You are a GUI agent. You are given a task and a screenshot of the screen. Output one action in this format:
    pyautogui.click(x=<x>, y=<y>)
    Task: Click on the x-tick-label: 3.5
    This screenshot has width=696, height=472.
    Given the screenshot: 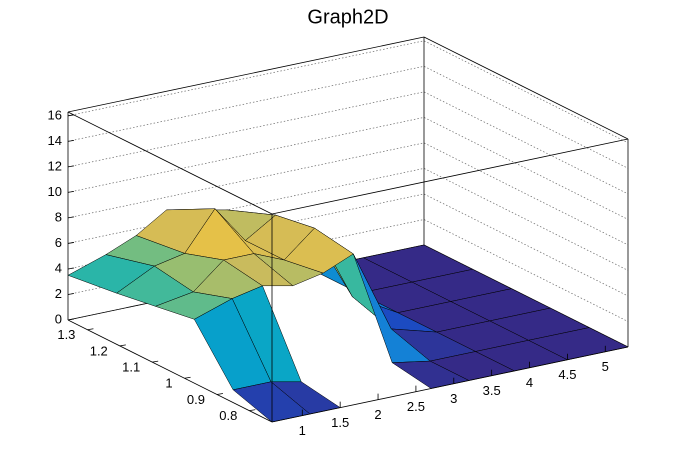 What is the action you would take?
    pyautogui.click(x=492, y=390)
    